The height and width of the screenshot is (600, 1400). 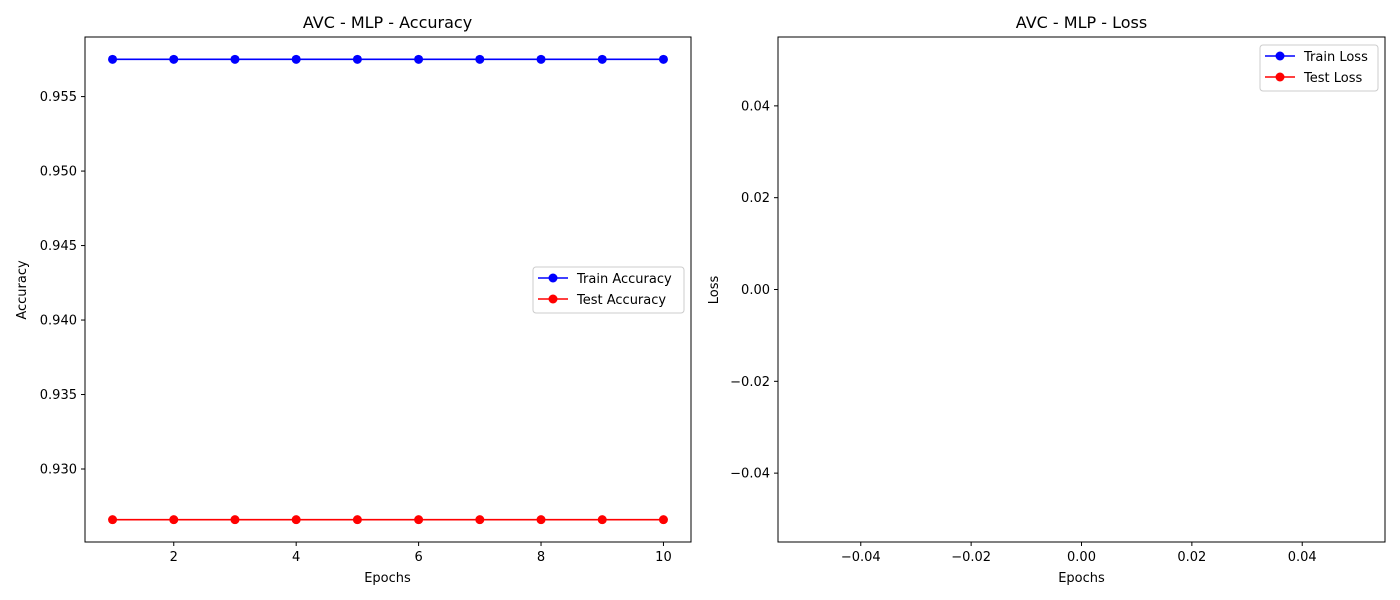 I want to click on loss-chart-title: AVC - MLP - Loss, so click(x=1081, y=22).